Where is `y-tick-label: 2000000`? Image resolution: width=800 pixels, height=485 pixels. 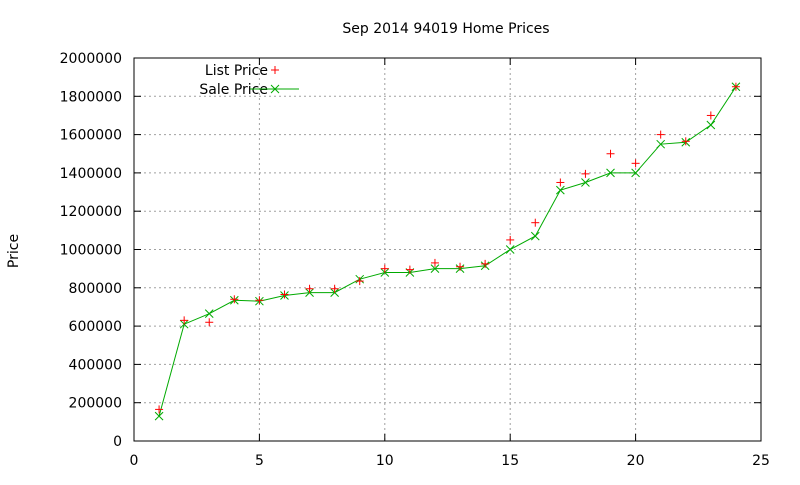 y-tick-label: 2000000 is located at coordinates (91, 59).